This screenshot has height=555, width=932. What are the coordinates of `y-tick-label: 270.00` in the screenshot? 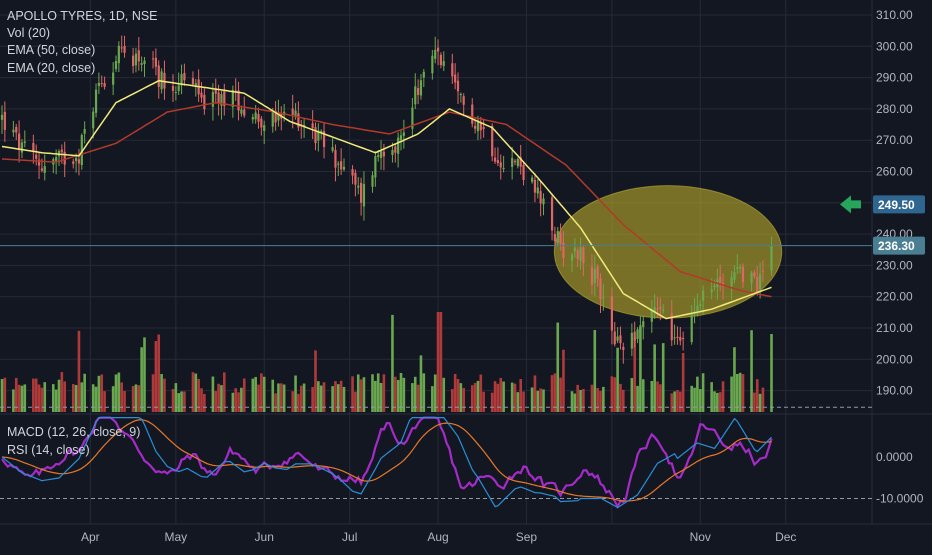 It's located at (894, 140).